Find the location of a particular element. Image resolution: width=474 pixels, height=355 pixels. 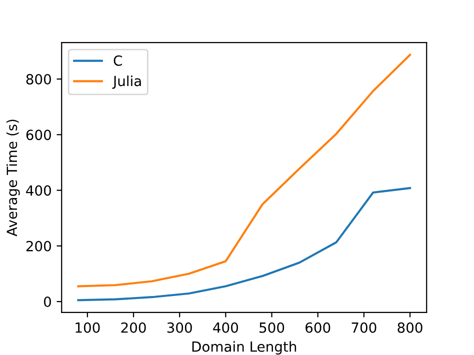

legend-label: Julia is located at coordinates (126, 82).